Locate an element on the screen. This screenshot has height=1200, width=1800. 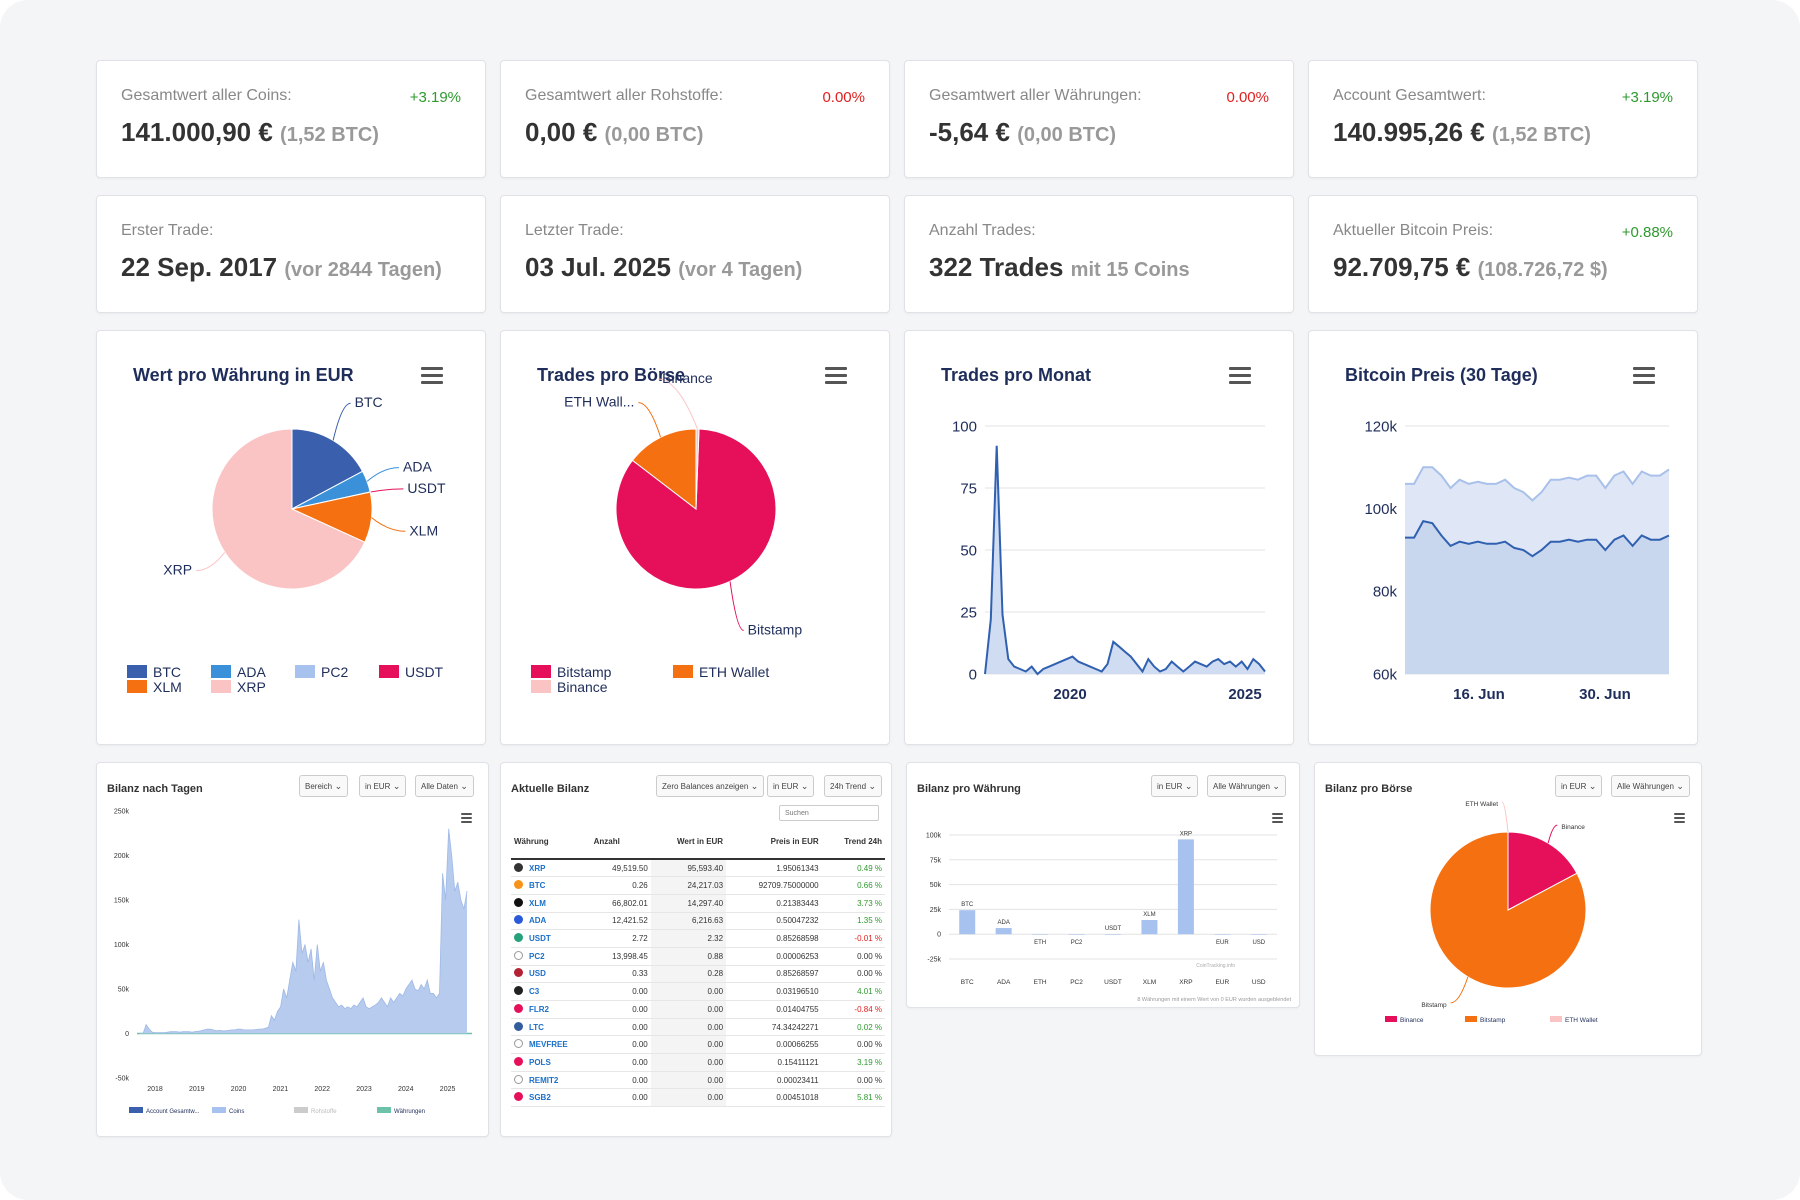
legend-item-usdt: USDT is located at coordinates (411, 672).